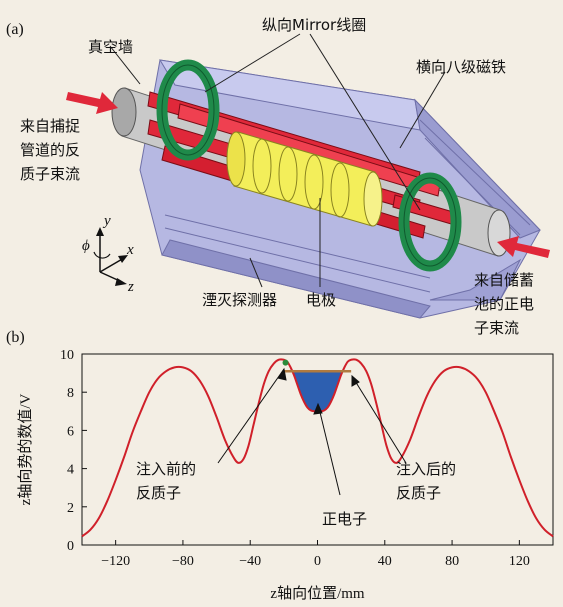  What do you see at coordinates (504, 280) in the screenshot?
I see `positron-source-label-line-1: 来自储蓄` at bounding box center [504, 280].